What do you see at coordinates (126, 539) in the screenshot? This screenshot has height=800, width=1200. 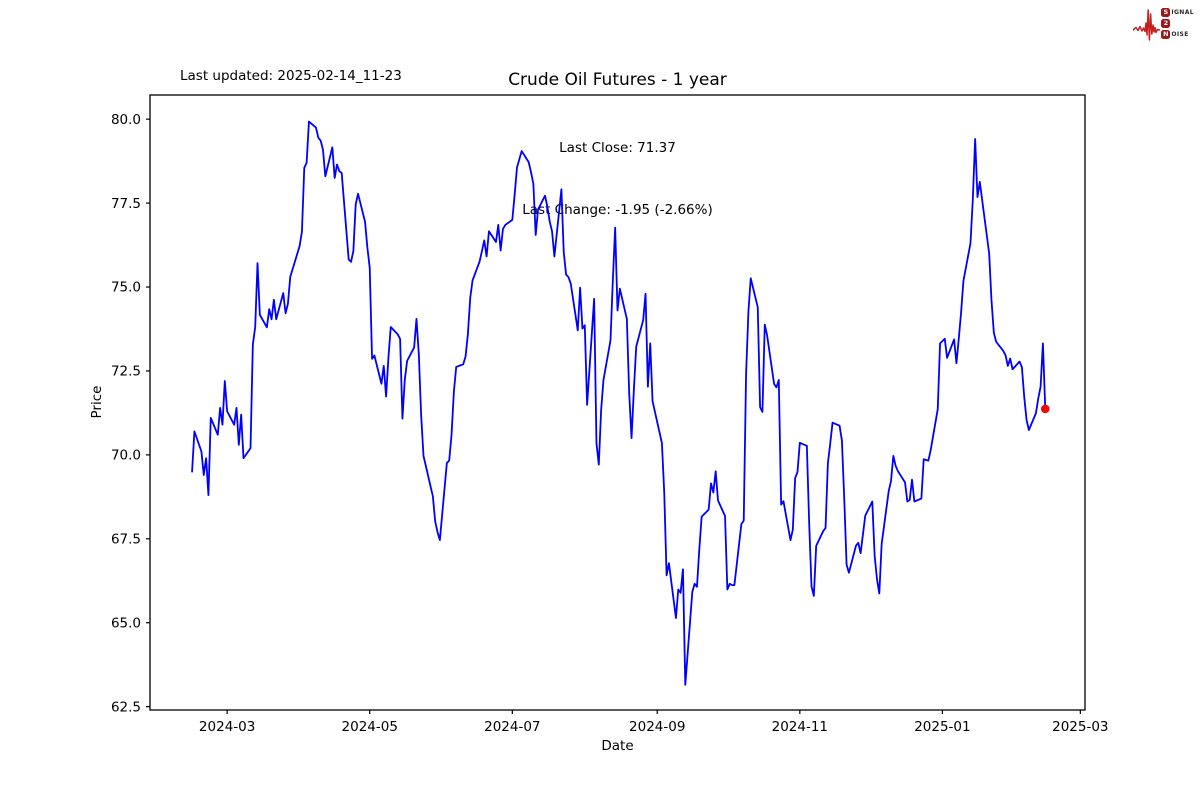 I see `y-tick-label: 67.5` at bounding box center [126, 539].